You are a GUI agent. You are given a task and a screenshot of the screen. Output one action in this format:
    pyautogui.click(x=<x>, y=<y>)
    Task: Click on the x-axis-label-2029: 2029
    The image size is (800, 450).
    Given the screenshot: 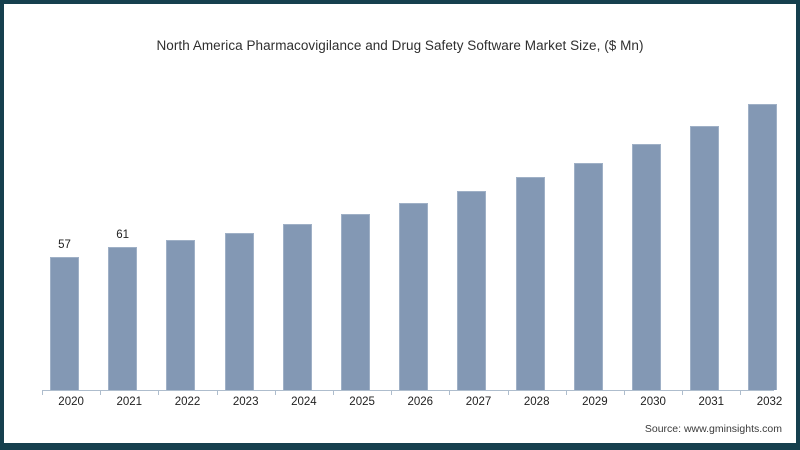 What is the action you would take?
    pyautogui.click(x=595, y=402)
    